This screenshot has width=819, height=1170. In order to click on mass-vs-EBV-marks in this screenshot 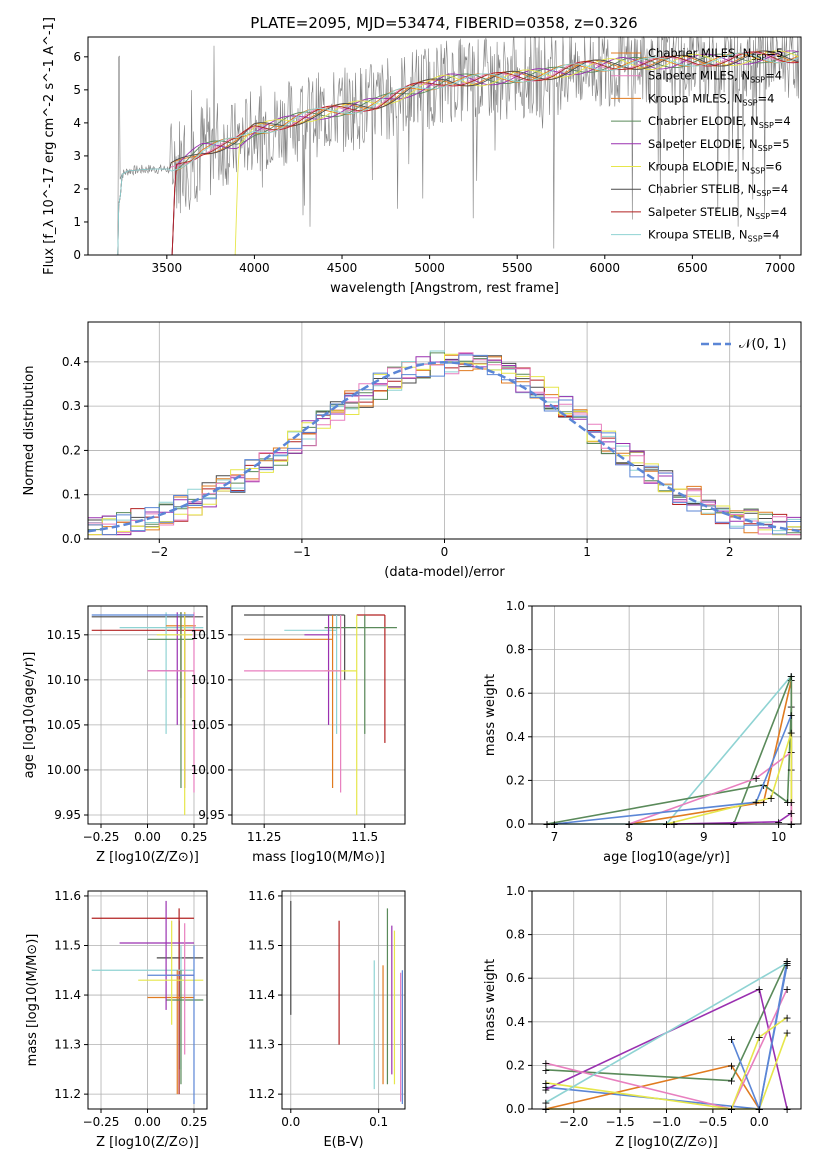, I will do `click(346, 1002)`.